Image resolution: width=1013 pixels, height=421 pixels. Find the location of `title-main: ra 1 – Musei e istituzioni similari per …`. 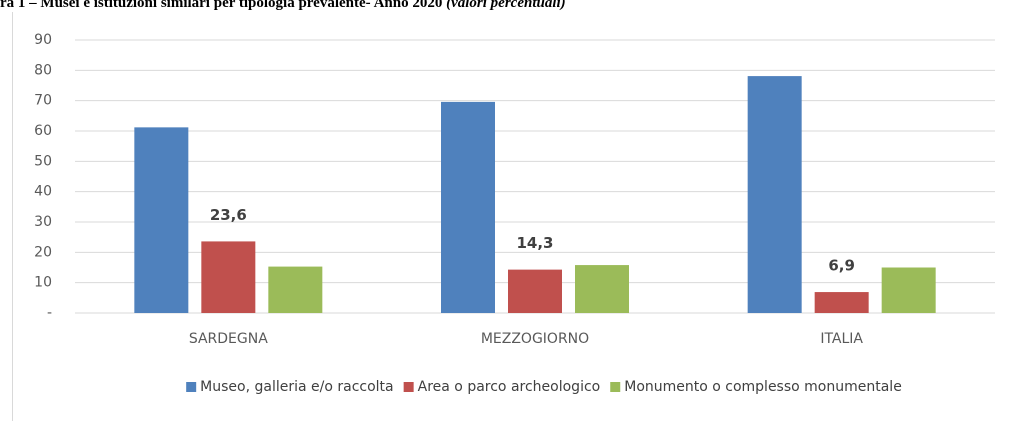

title-main: ra 1 – Musei e istituzioni similari per … is located at coordinates (221, 5).